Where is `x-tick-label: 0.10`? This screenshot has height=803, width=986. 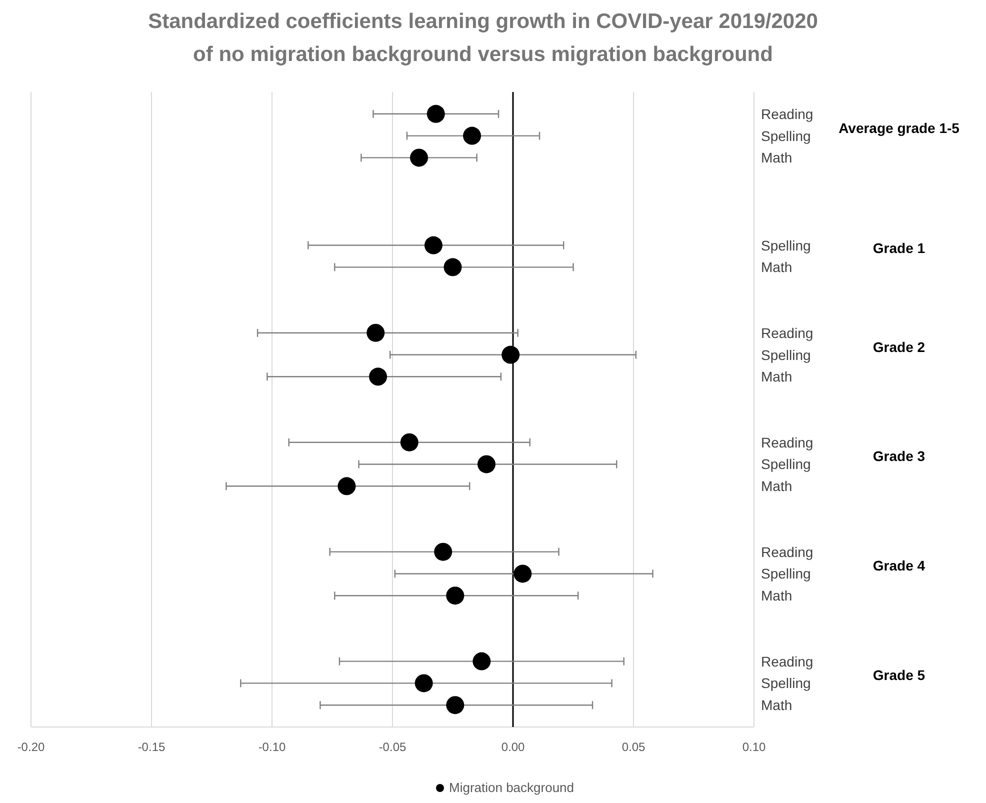 x-tick-label: 0.10 is located at coordinates (754, 747).